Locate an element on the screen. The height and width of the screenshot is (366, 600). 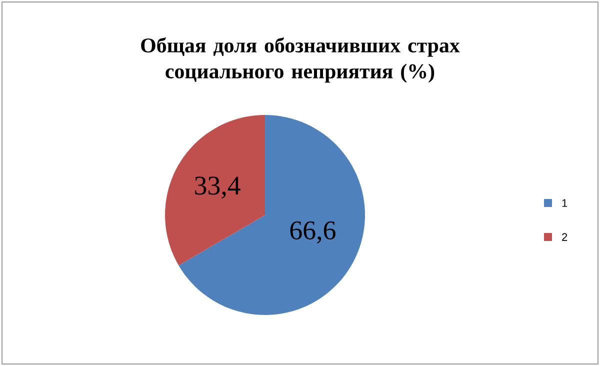
data-label: 66,6 is located at coordinates (313, 232).